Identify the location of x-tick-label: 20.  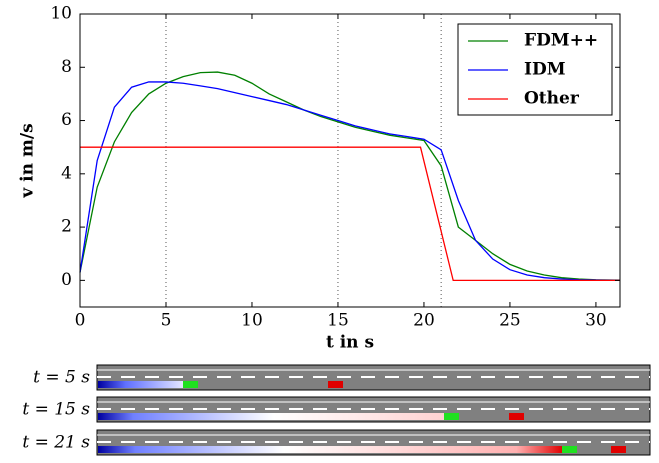
(424, 321).